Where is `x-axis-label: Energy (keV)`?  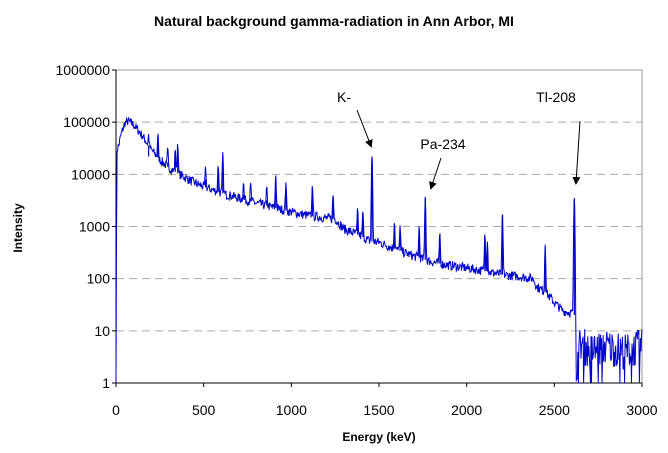 x-axis-label: Energy (keV) is located at coordinates (378, 437).